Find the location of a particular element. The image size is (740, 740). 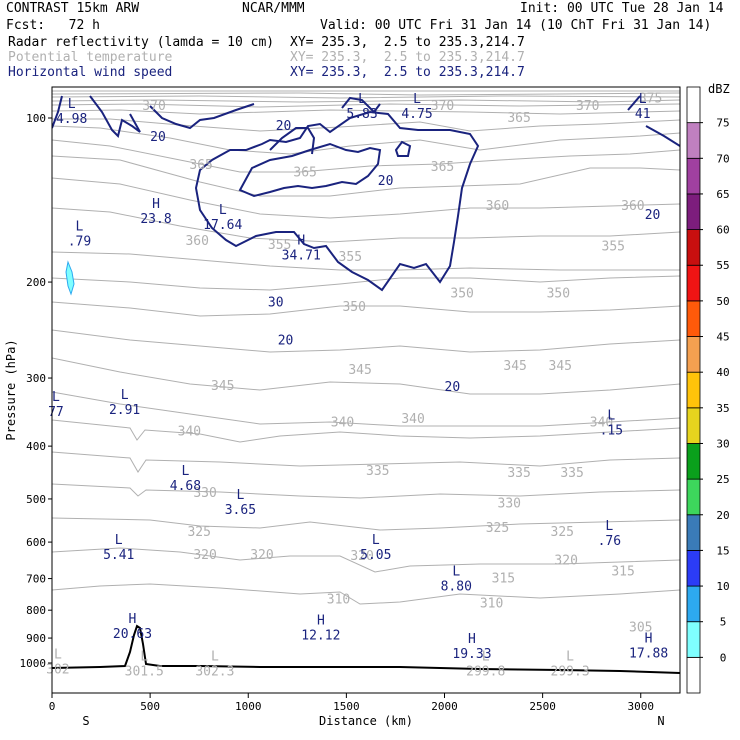

colorbar-label: 75 is located at coordinates (722, 123).